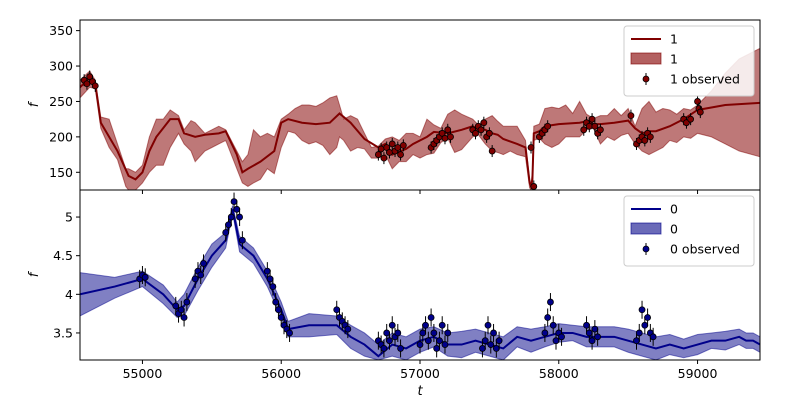 Image resolution: width=800 pixels, height=400 pixels. Describe the element at coordinates (61, 172) in the screenshot. I see `y-tick-label: 150` at that location.